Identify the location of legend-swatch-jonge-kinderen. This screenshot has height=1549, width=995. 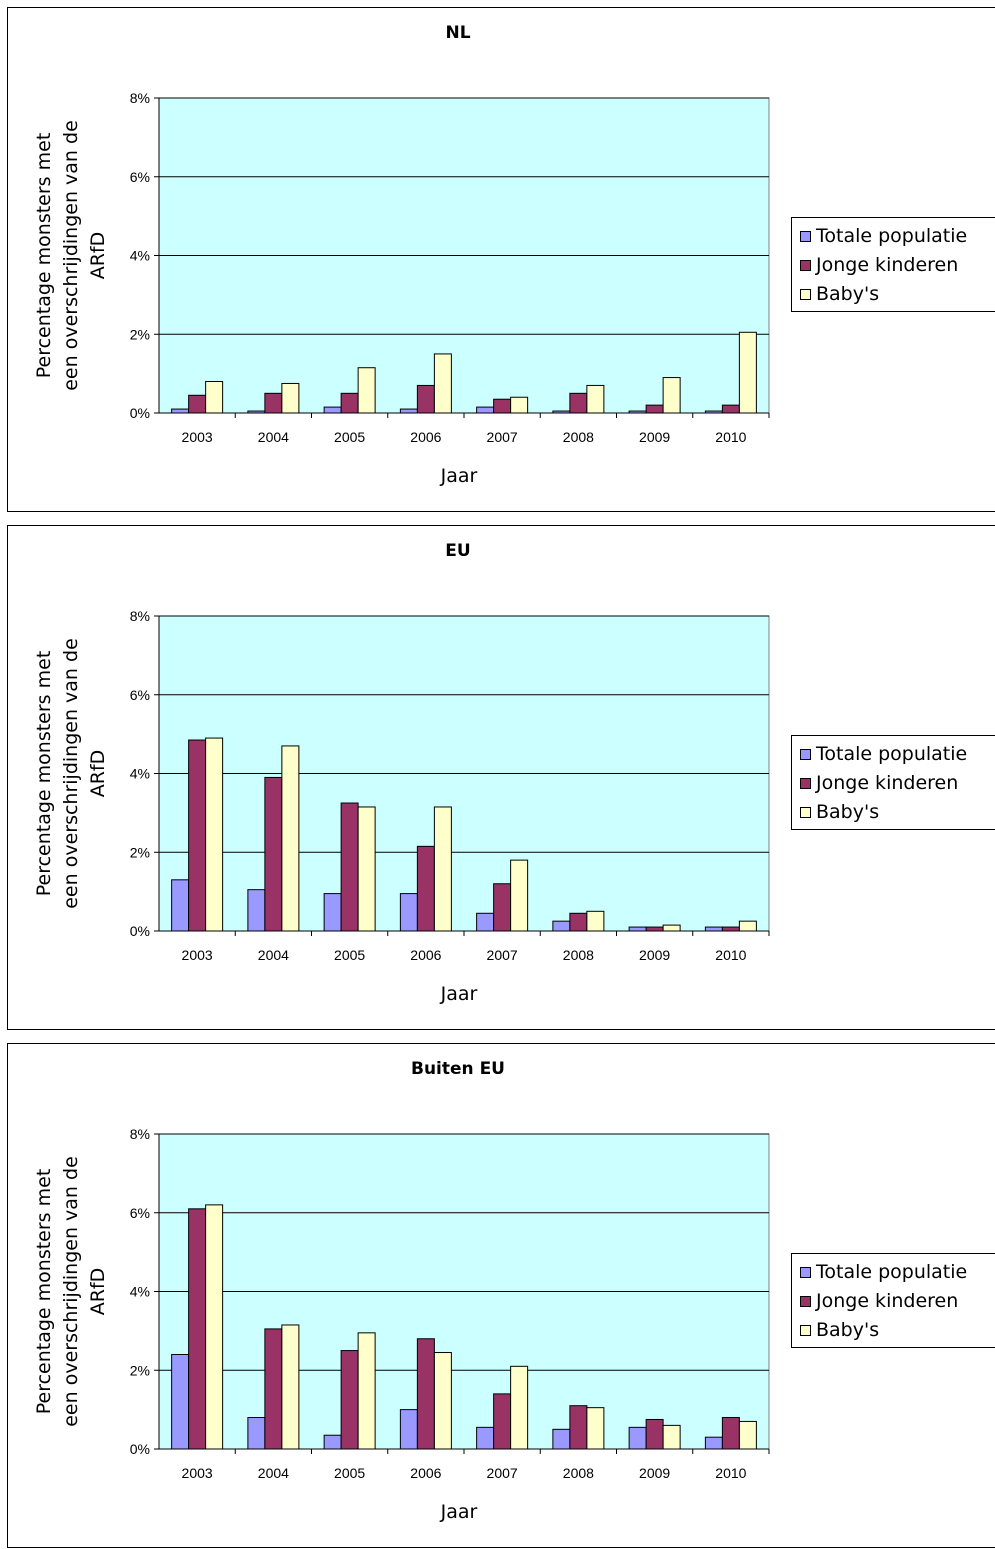
(805, 265).